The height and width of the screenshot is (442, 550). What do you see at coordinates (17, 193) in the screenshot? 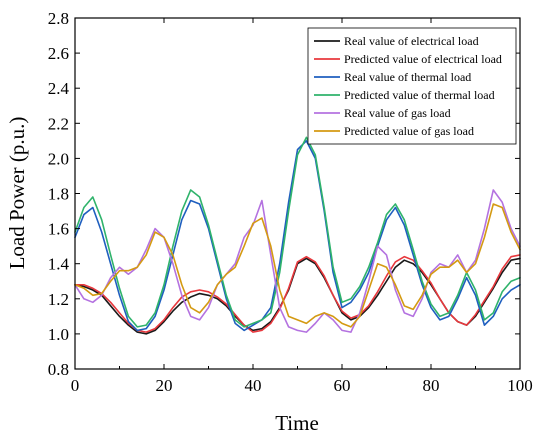
I see `y-axis-title: Load Power (p.u.)` at bounding box center [17, 193].